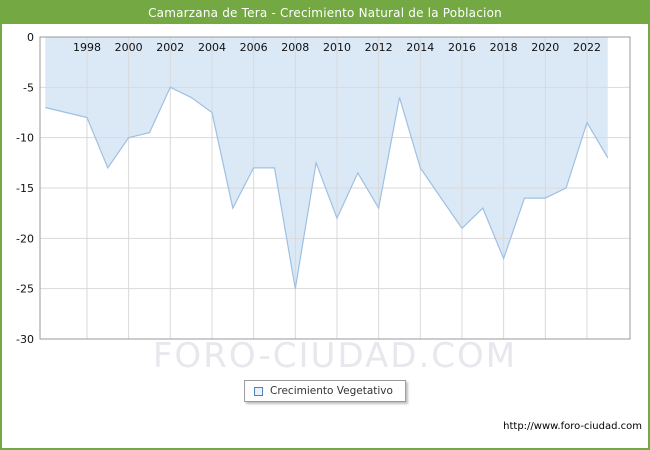  What do you see at coordinates (462, 47) in the screenshot?
I see `svg-text: 2016` at bounding box center [462, 47].